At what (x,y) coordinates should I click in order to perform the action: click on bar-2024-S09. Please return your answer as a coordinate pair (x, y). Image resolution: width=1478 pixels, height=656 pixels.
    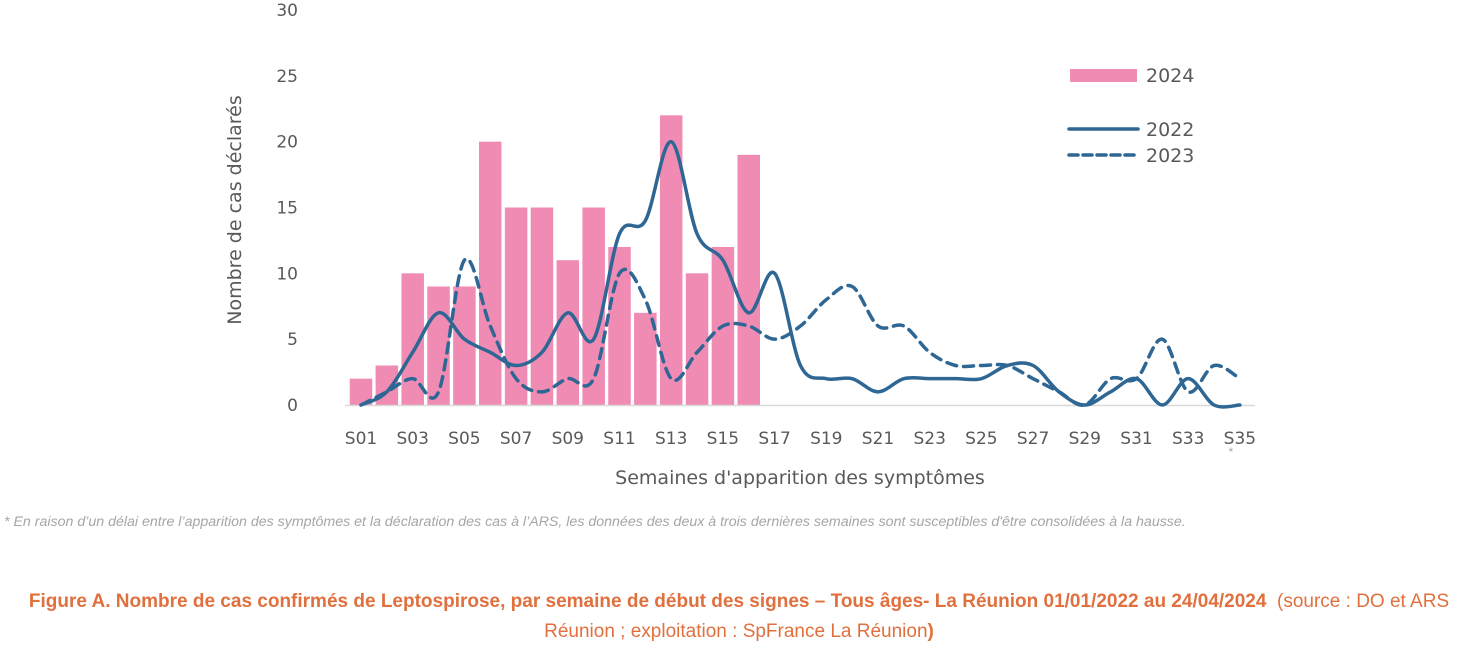
    Looking at the image, I should click on (568, 332).